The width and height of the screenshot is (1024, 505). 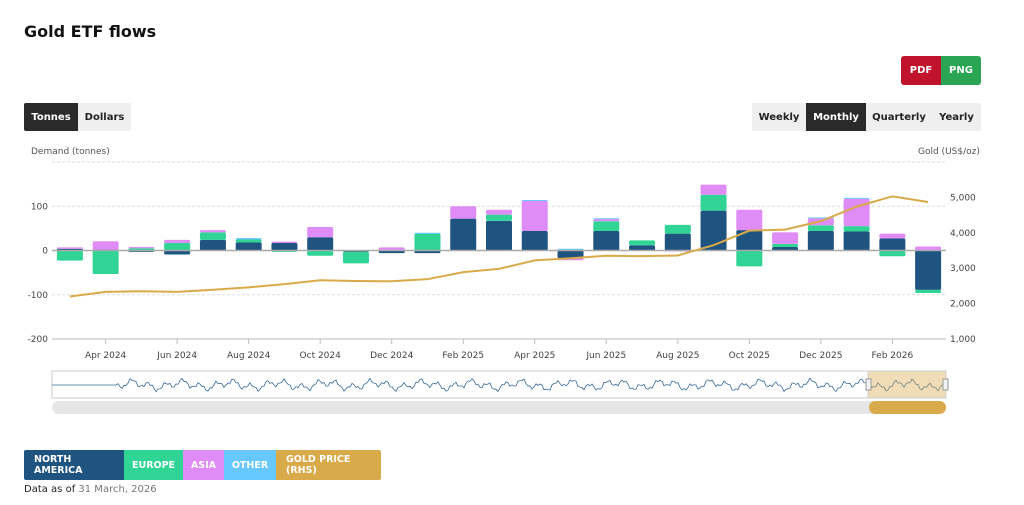 What do you see at coordinates (90, 31) in the screenshot?
I see `page-title: Gold ETF flows` at bounding box center [90, 31].